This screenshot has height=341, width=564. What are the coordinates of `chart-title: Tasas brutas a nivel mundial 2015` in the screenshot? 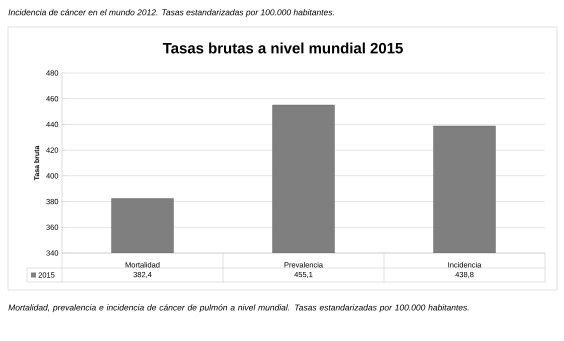 It's located at (282, 48).